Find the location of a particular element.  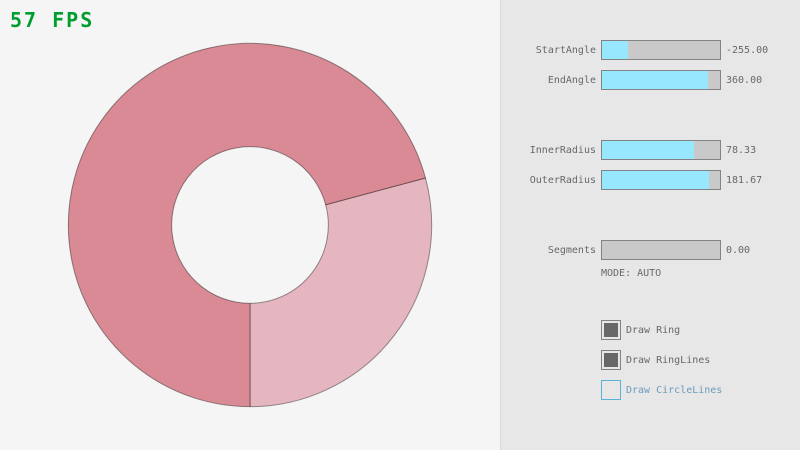

end-angle-value: 360.00 is located at coordinates (744, 80).